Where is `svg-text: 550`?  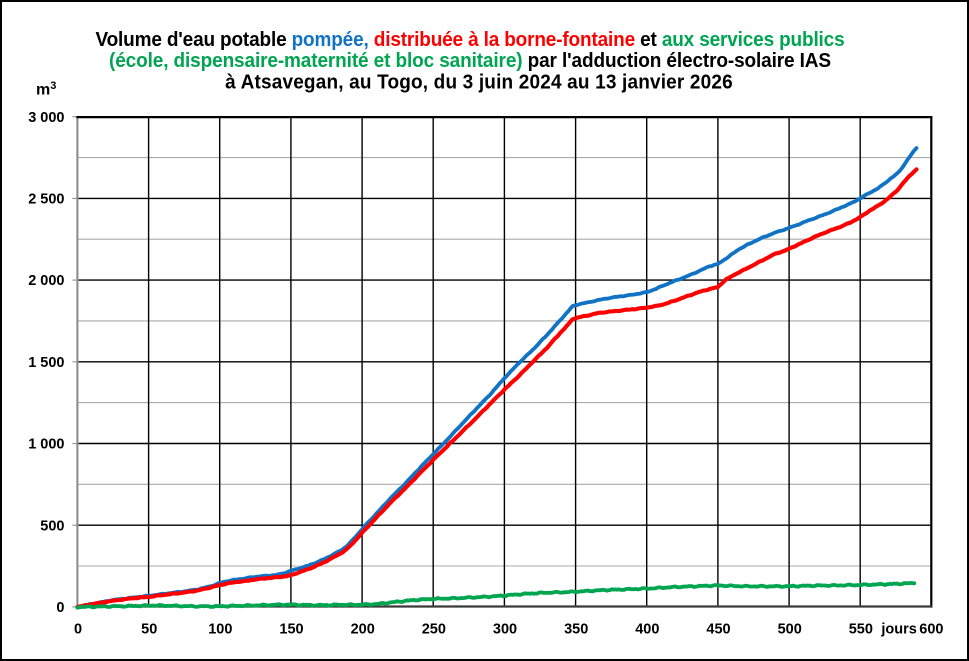 svg-text: 550 is located at coordinates (861, 629).